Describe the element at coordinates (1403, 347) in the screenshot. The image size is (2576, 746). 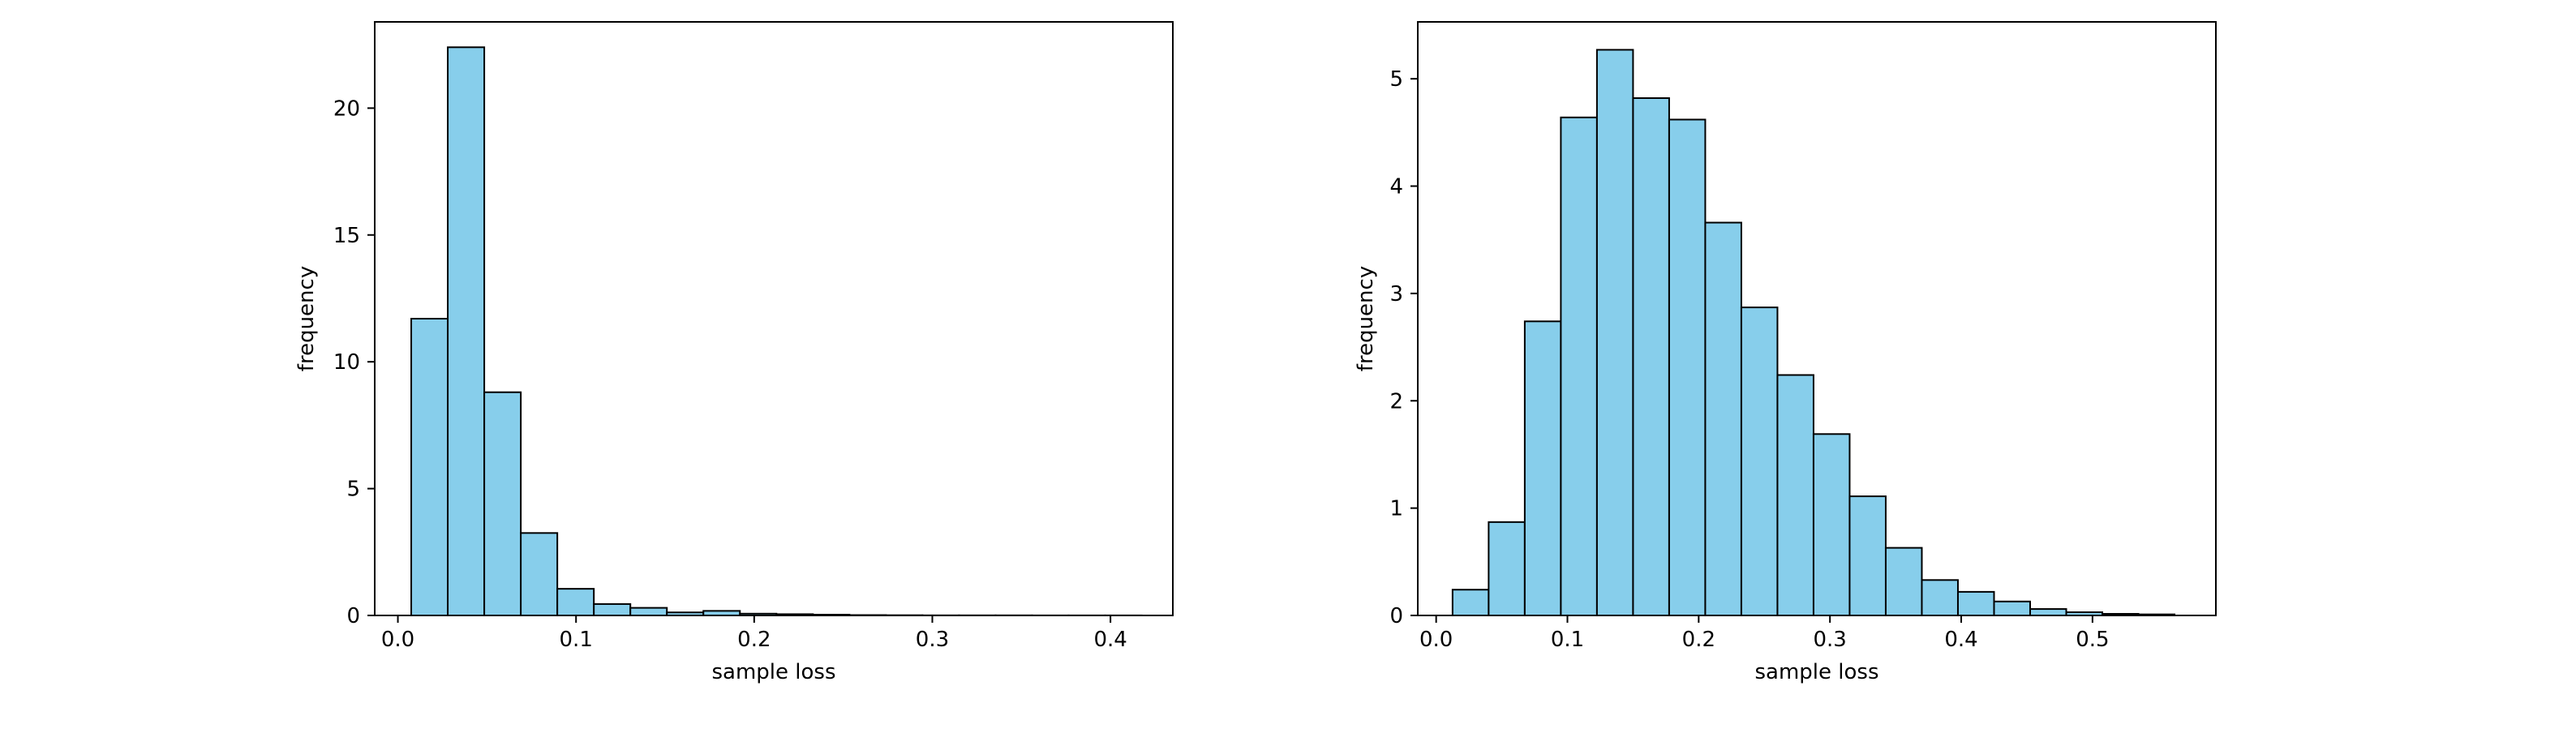
I see `histogram-right-y-ticks: 0 1 2 3 4 5` at that location.